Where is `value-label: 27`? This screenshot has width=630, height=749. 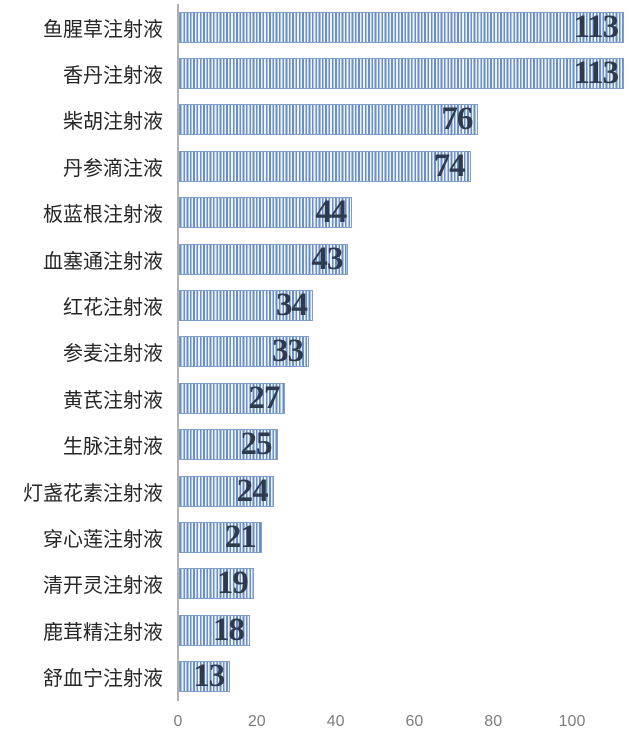 value-label: 27 is located at coordinates (264, 397).